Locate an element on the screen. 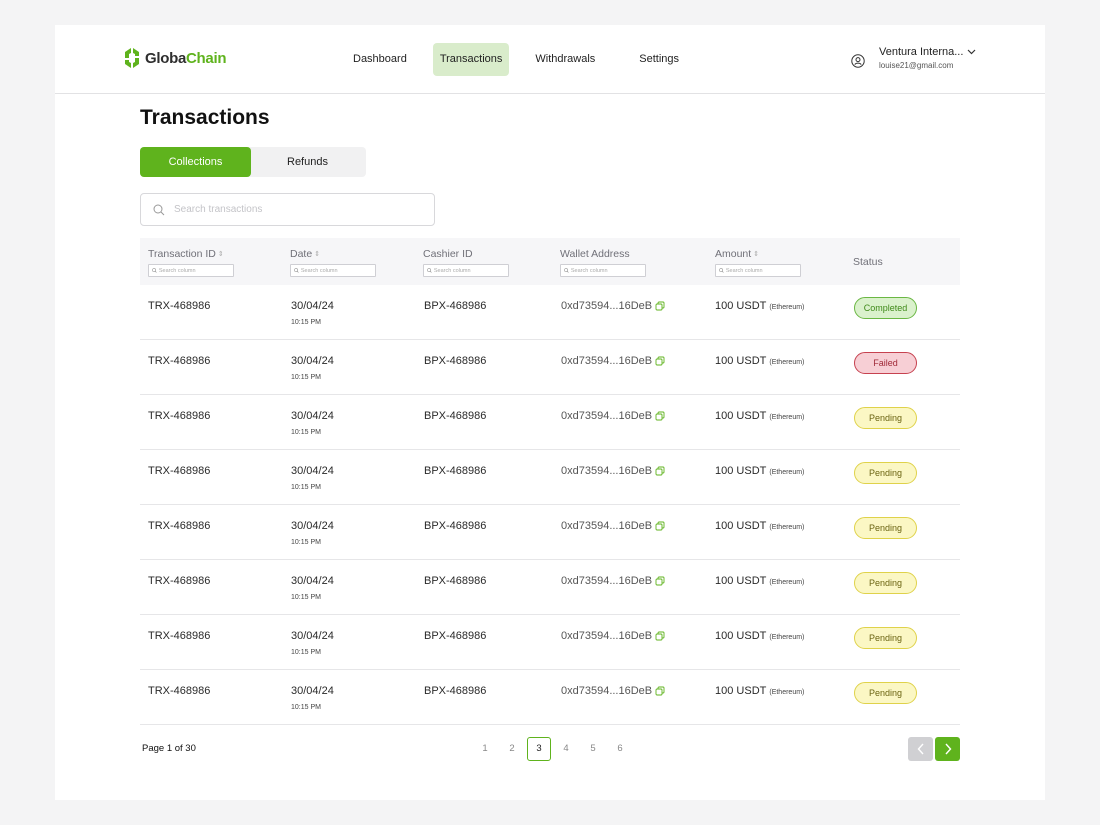  page-3-button: 3 is located at coordinates (539, 749).